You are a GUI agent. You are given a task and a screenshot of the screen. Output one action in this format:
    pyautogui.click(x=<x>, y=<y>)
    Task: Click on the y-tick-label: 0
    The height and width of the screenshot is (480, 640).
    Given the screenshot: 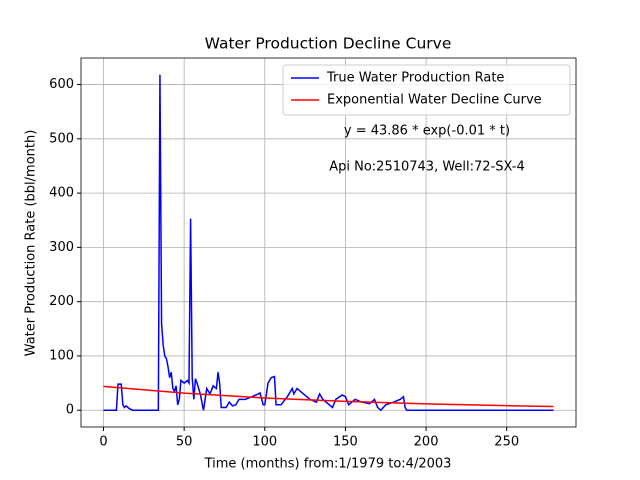 What is the action you would take?
    pyautogui.click(x=70, y=410)
    